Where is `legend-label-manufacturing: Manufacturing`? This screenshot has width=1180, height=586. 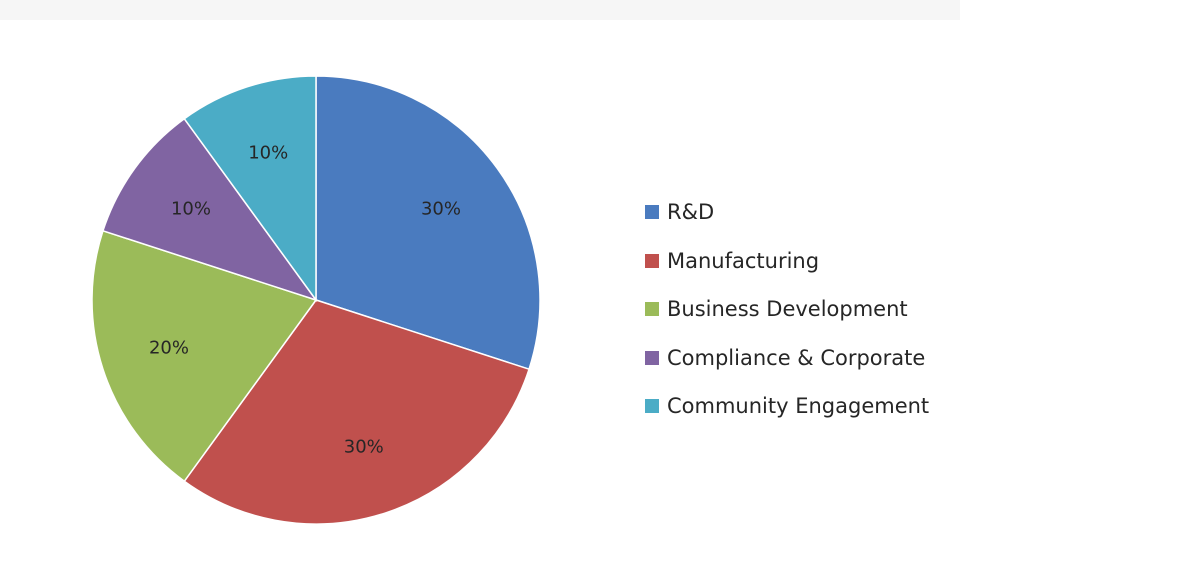
legend-label-manufacturing: Manufacturing is located at coordinates (743, 260).